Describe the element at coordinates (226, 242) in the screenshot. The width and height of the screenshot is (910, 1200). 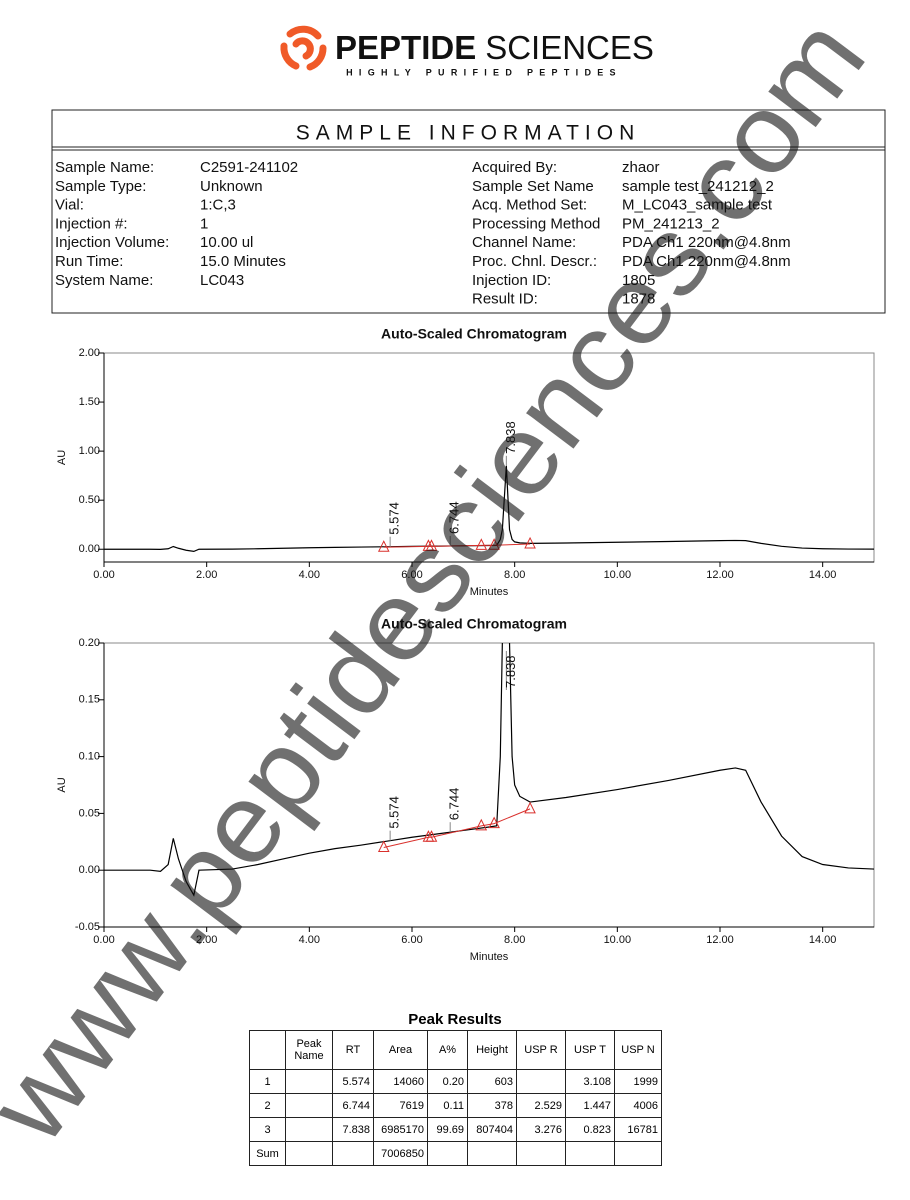
I see `info-value: 10.00 ul` at that location.